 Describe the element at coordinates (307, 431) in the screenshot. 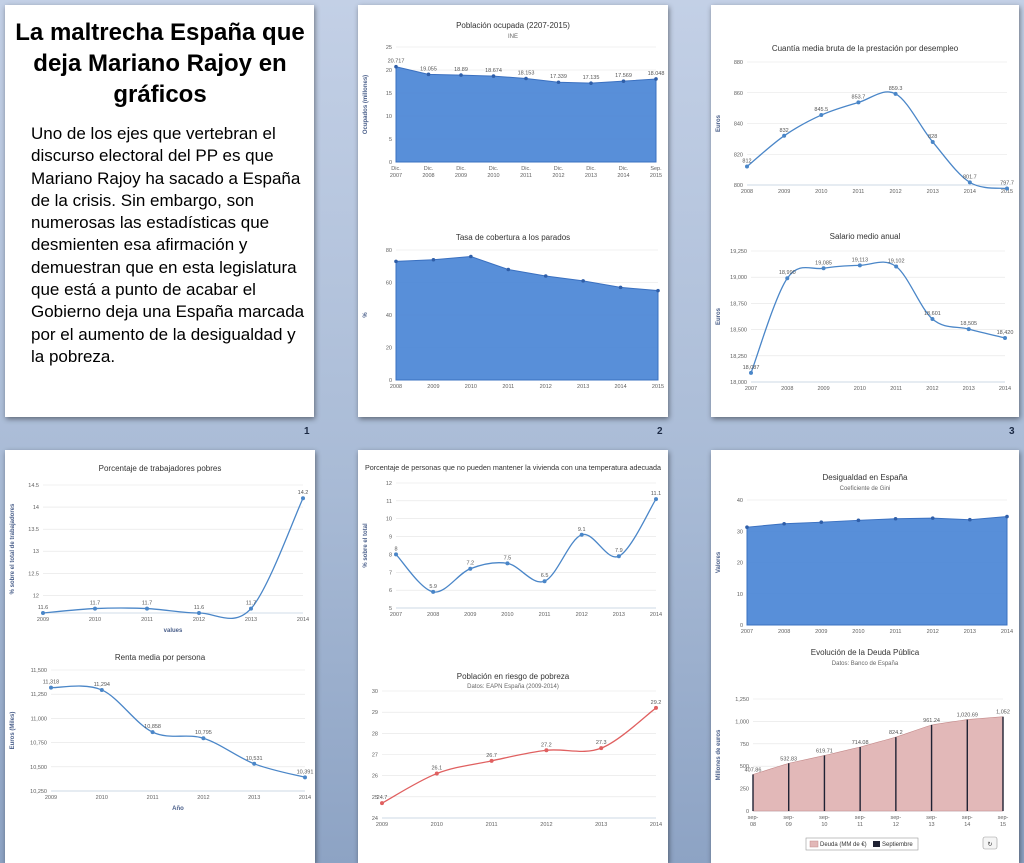

I see `page-number-1: 1` at that location.